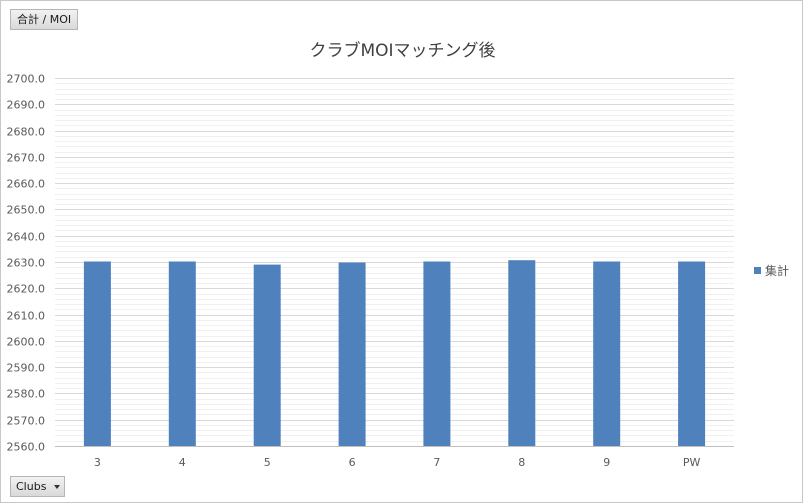 This screenshot has height=504, width=803. Describe the element at coordinates (57, 486) in the screenshot. I see `dropdown-arrow-icon` at that location.